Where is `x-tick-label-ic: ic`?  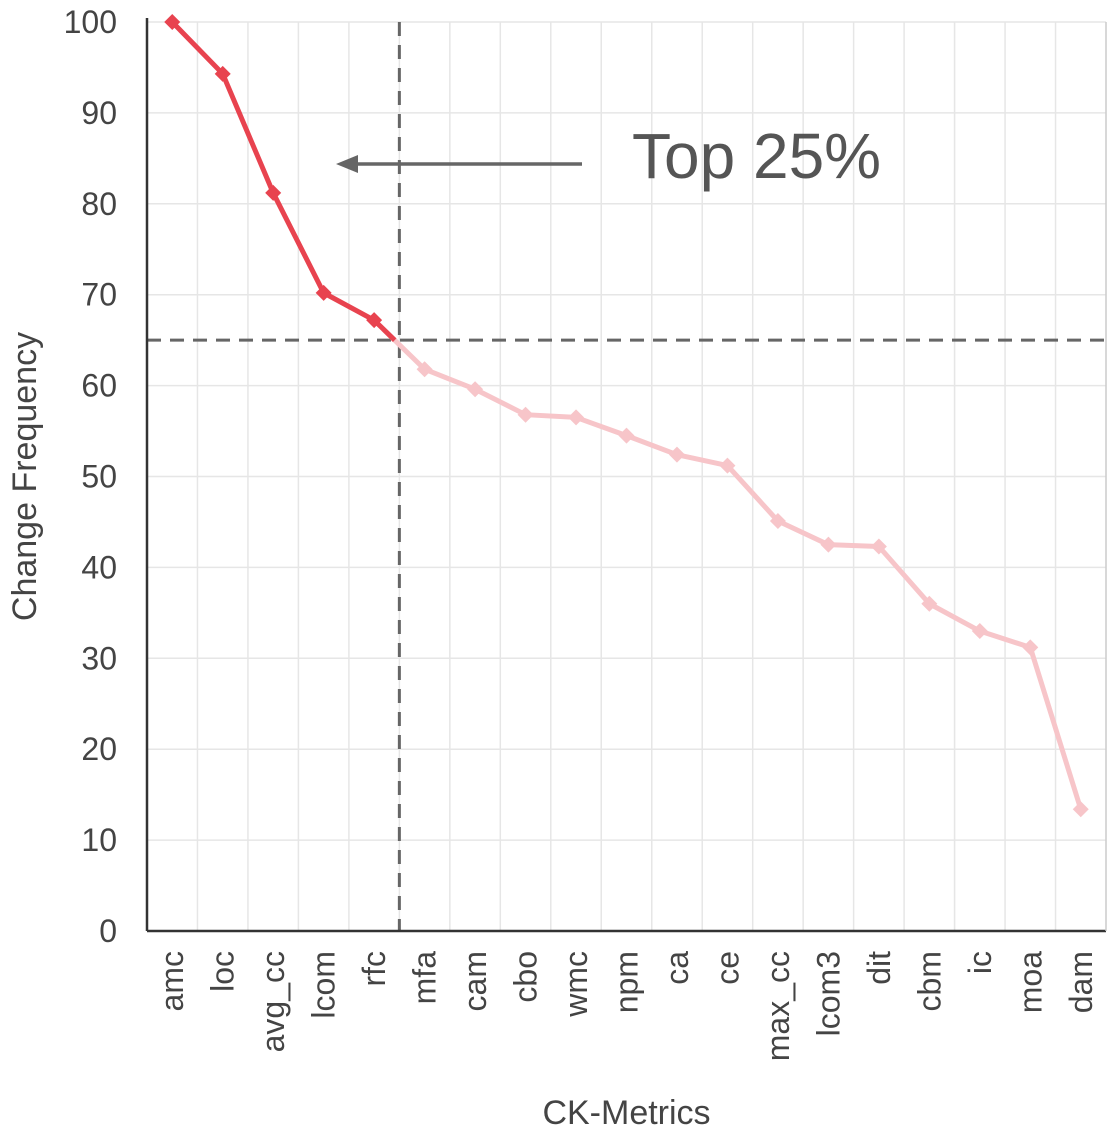
x-tick-label-ic: ic is located at coordinates (980, 962).